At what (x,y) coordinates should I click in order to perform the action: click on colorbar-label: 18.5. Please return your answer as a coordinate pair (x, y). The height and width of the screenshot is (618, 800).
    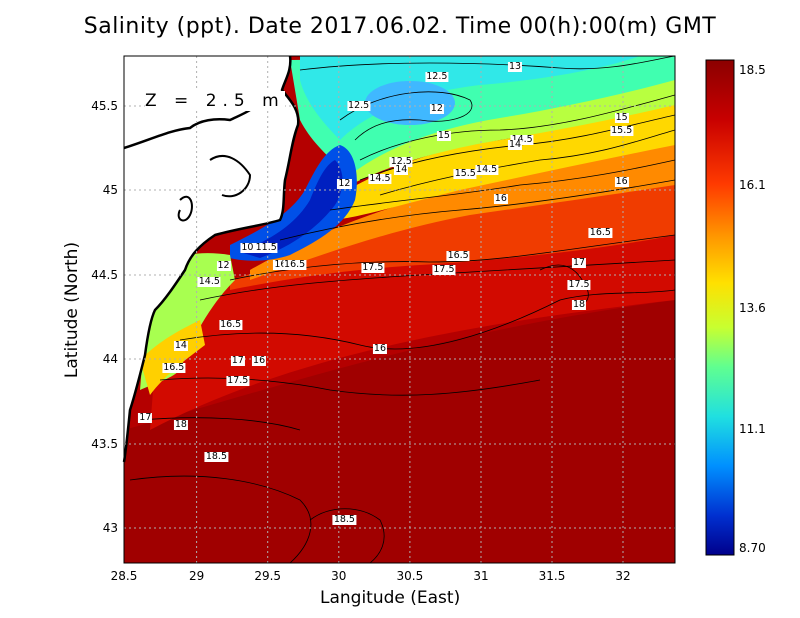
    Looking at the image, I should click on (752, 70).